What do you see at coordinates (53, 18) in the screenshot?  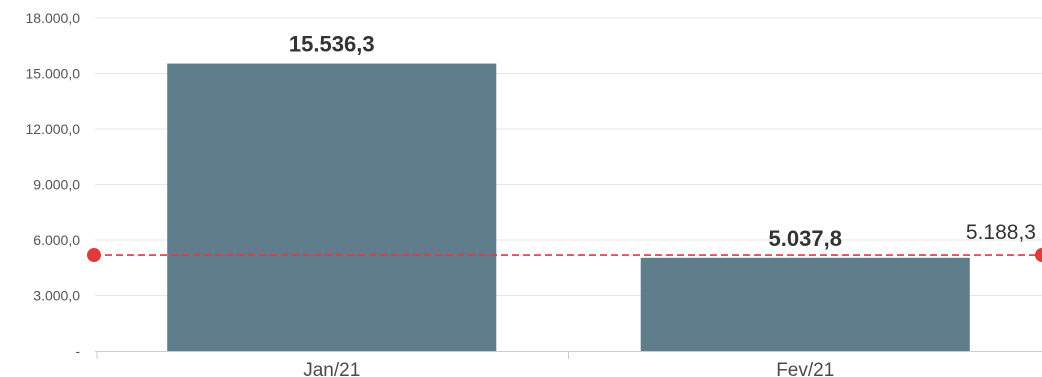 I see `y-tick-label: 18.000,0` at bounding box center [53, 18].